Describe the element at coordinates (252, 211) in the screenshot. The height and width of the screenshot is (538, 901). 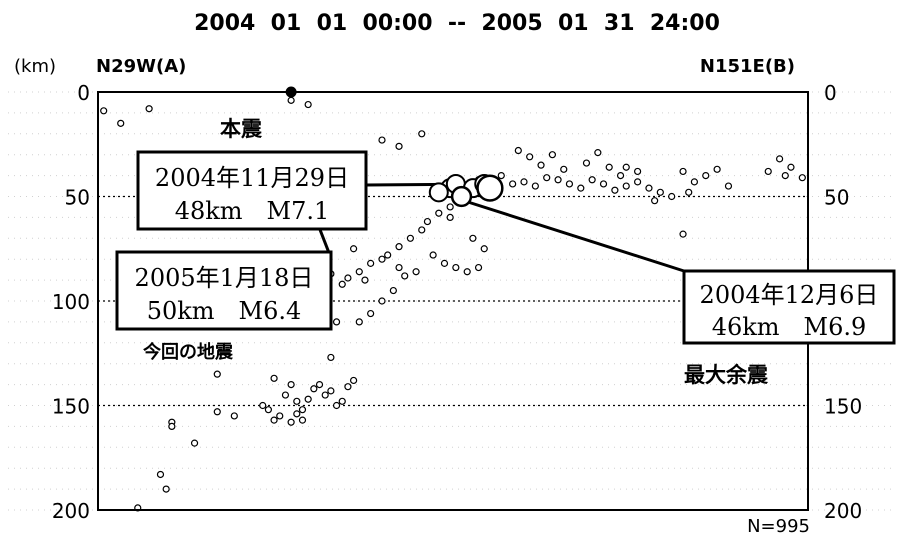
I see `callout-mainshock-detail: 48km M7.1` at that location.